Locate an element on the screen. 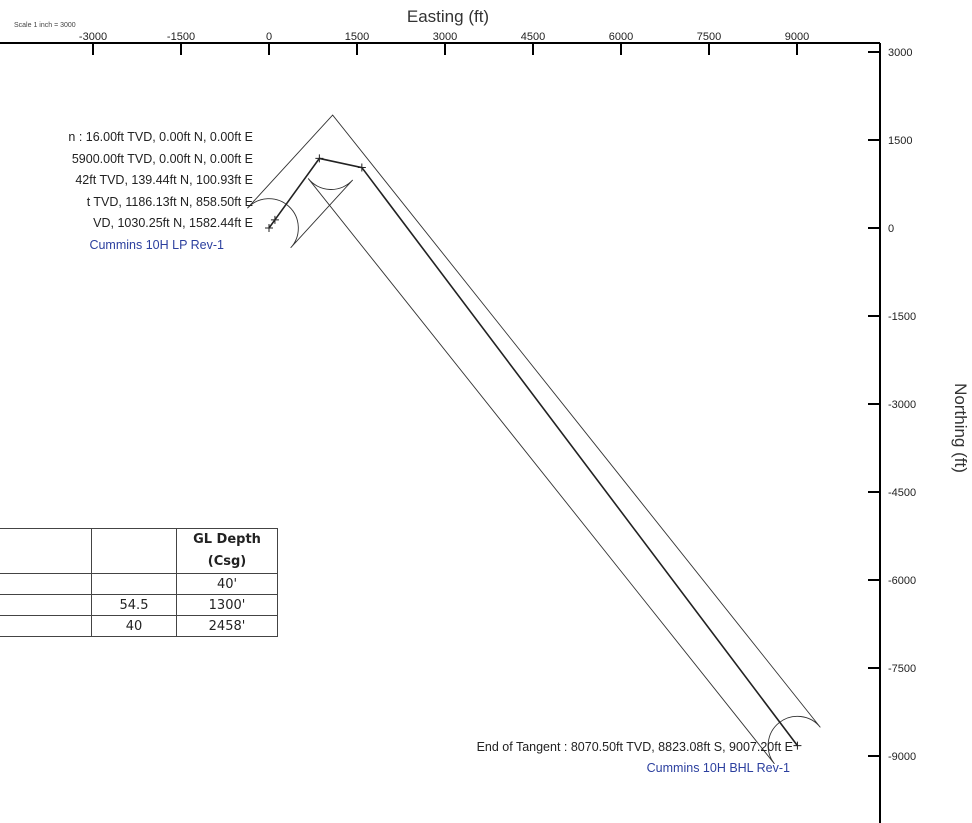  casing-cell: 2458' is located at coordinates (227, 626).